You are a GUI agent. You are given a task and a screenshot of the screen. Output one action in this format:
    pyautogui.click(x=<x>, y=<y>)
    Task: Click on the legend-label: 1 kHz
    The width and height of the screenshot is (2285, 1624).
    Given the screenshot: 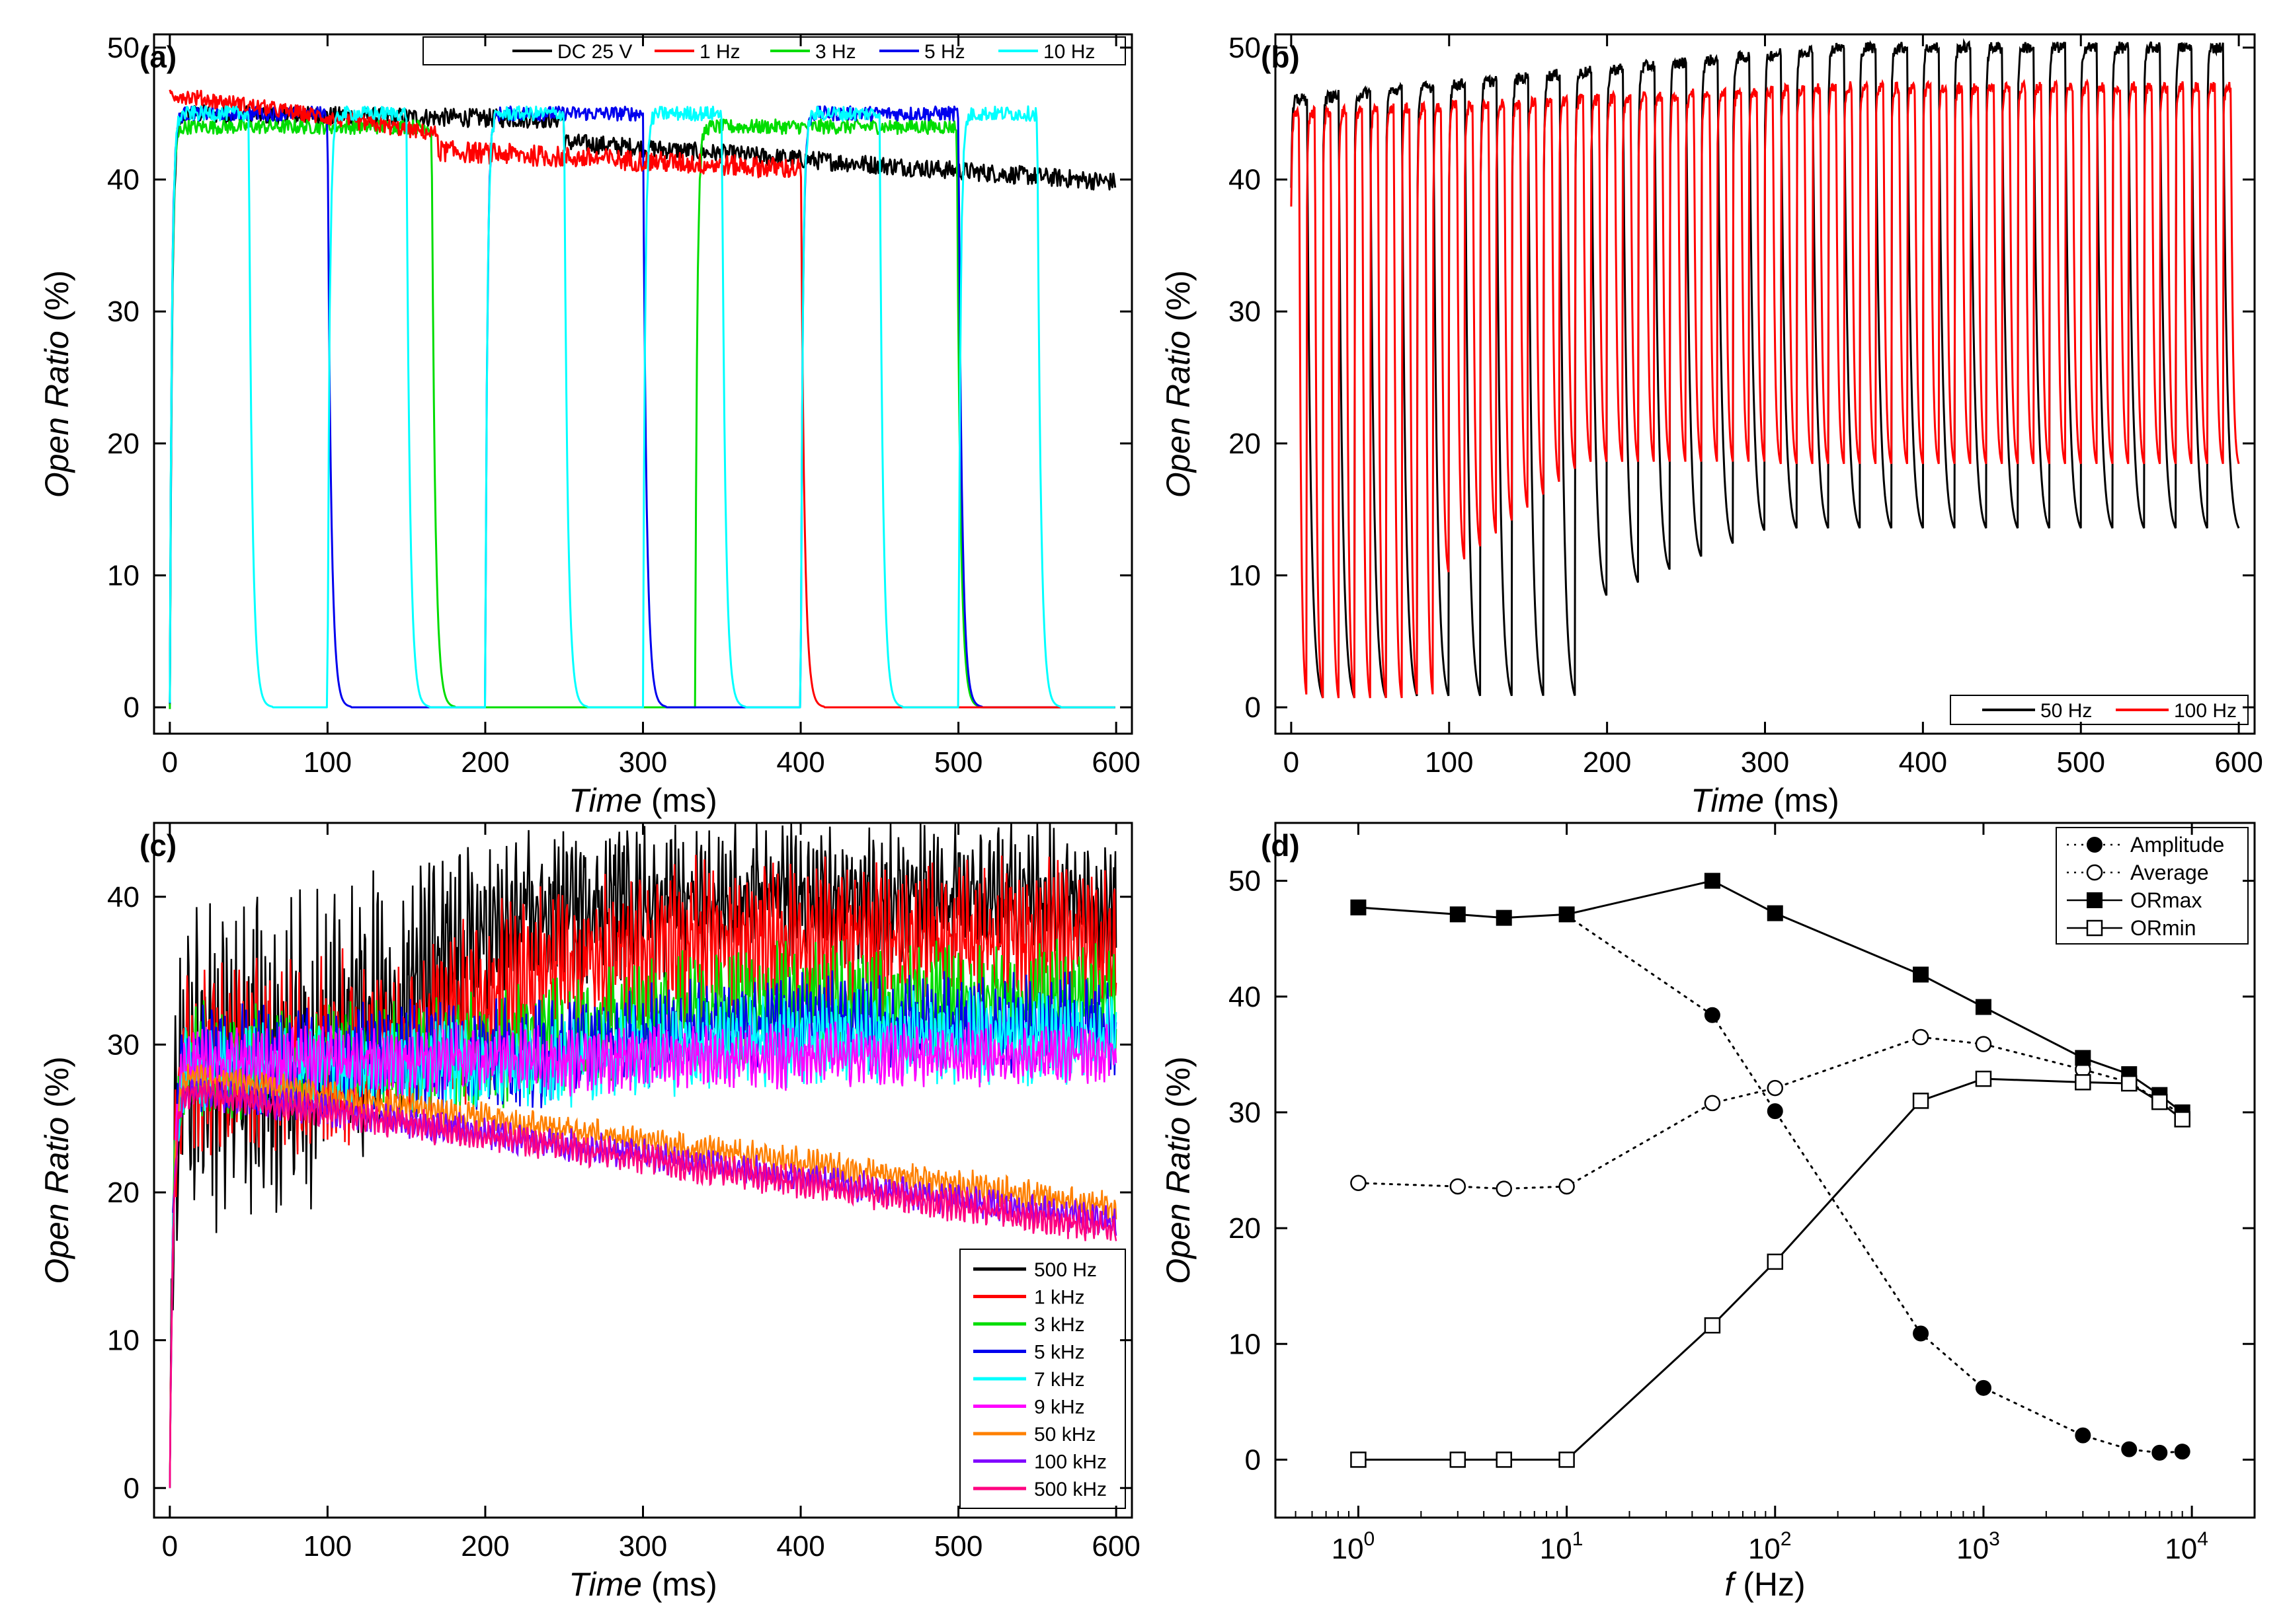 What is the action you would take?
    pyautogui.click(x=1059, y=1298)
    